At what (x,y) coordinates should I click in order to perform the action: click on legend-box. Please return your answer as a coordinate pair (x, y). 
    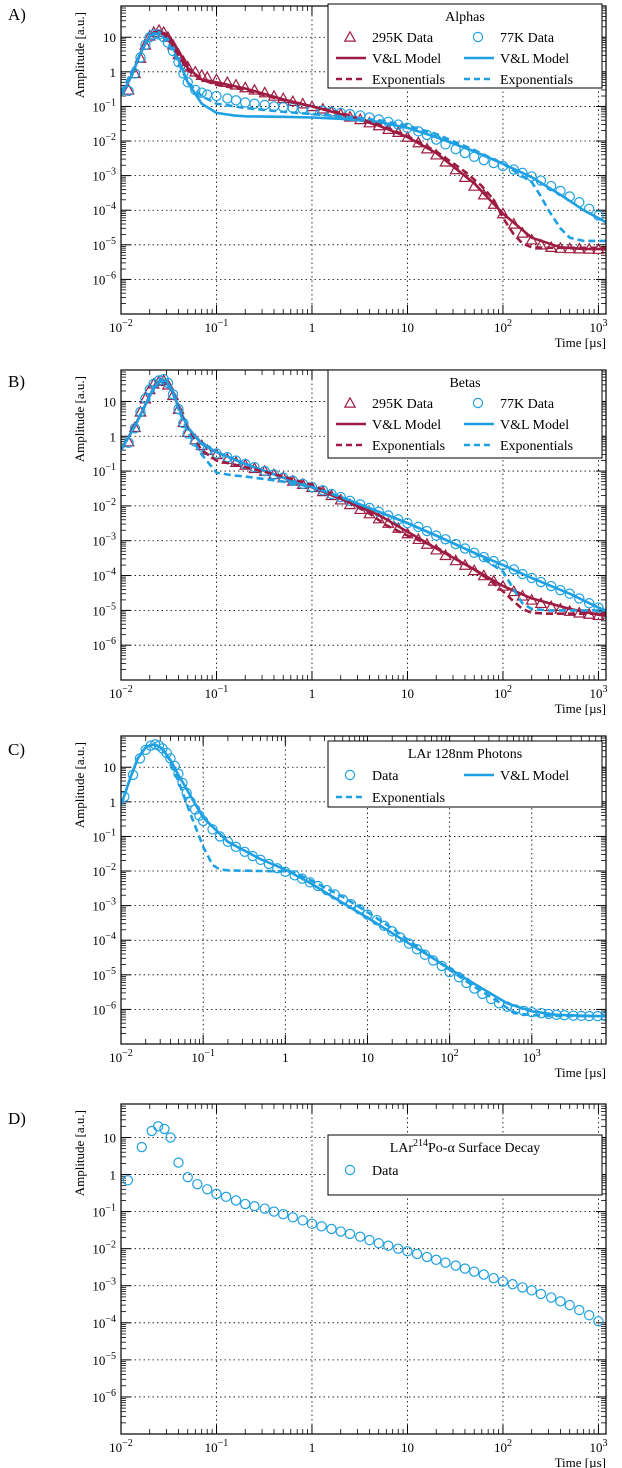
    Looking at the image, I should click on (465, 46).